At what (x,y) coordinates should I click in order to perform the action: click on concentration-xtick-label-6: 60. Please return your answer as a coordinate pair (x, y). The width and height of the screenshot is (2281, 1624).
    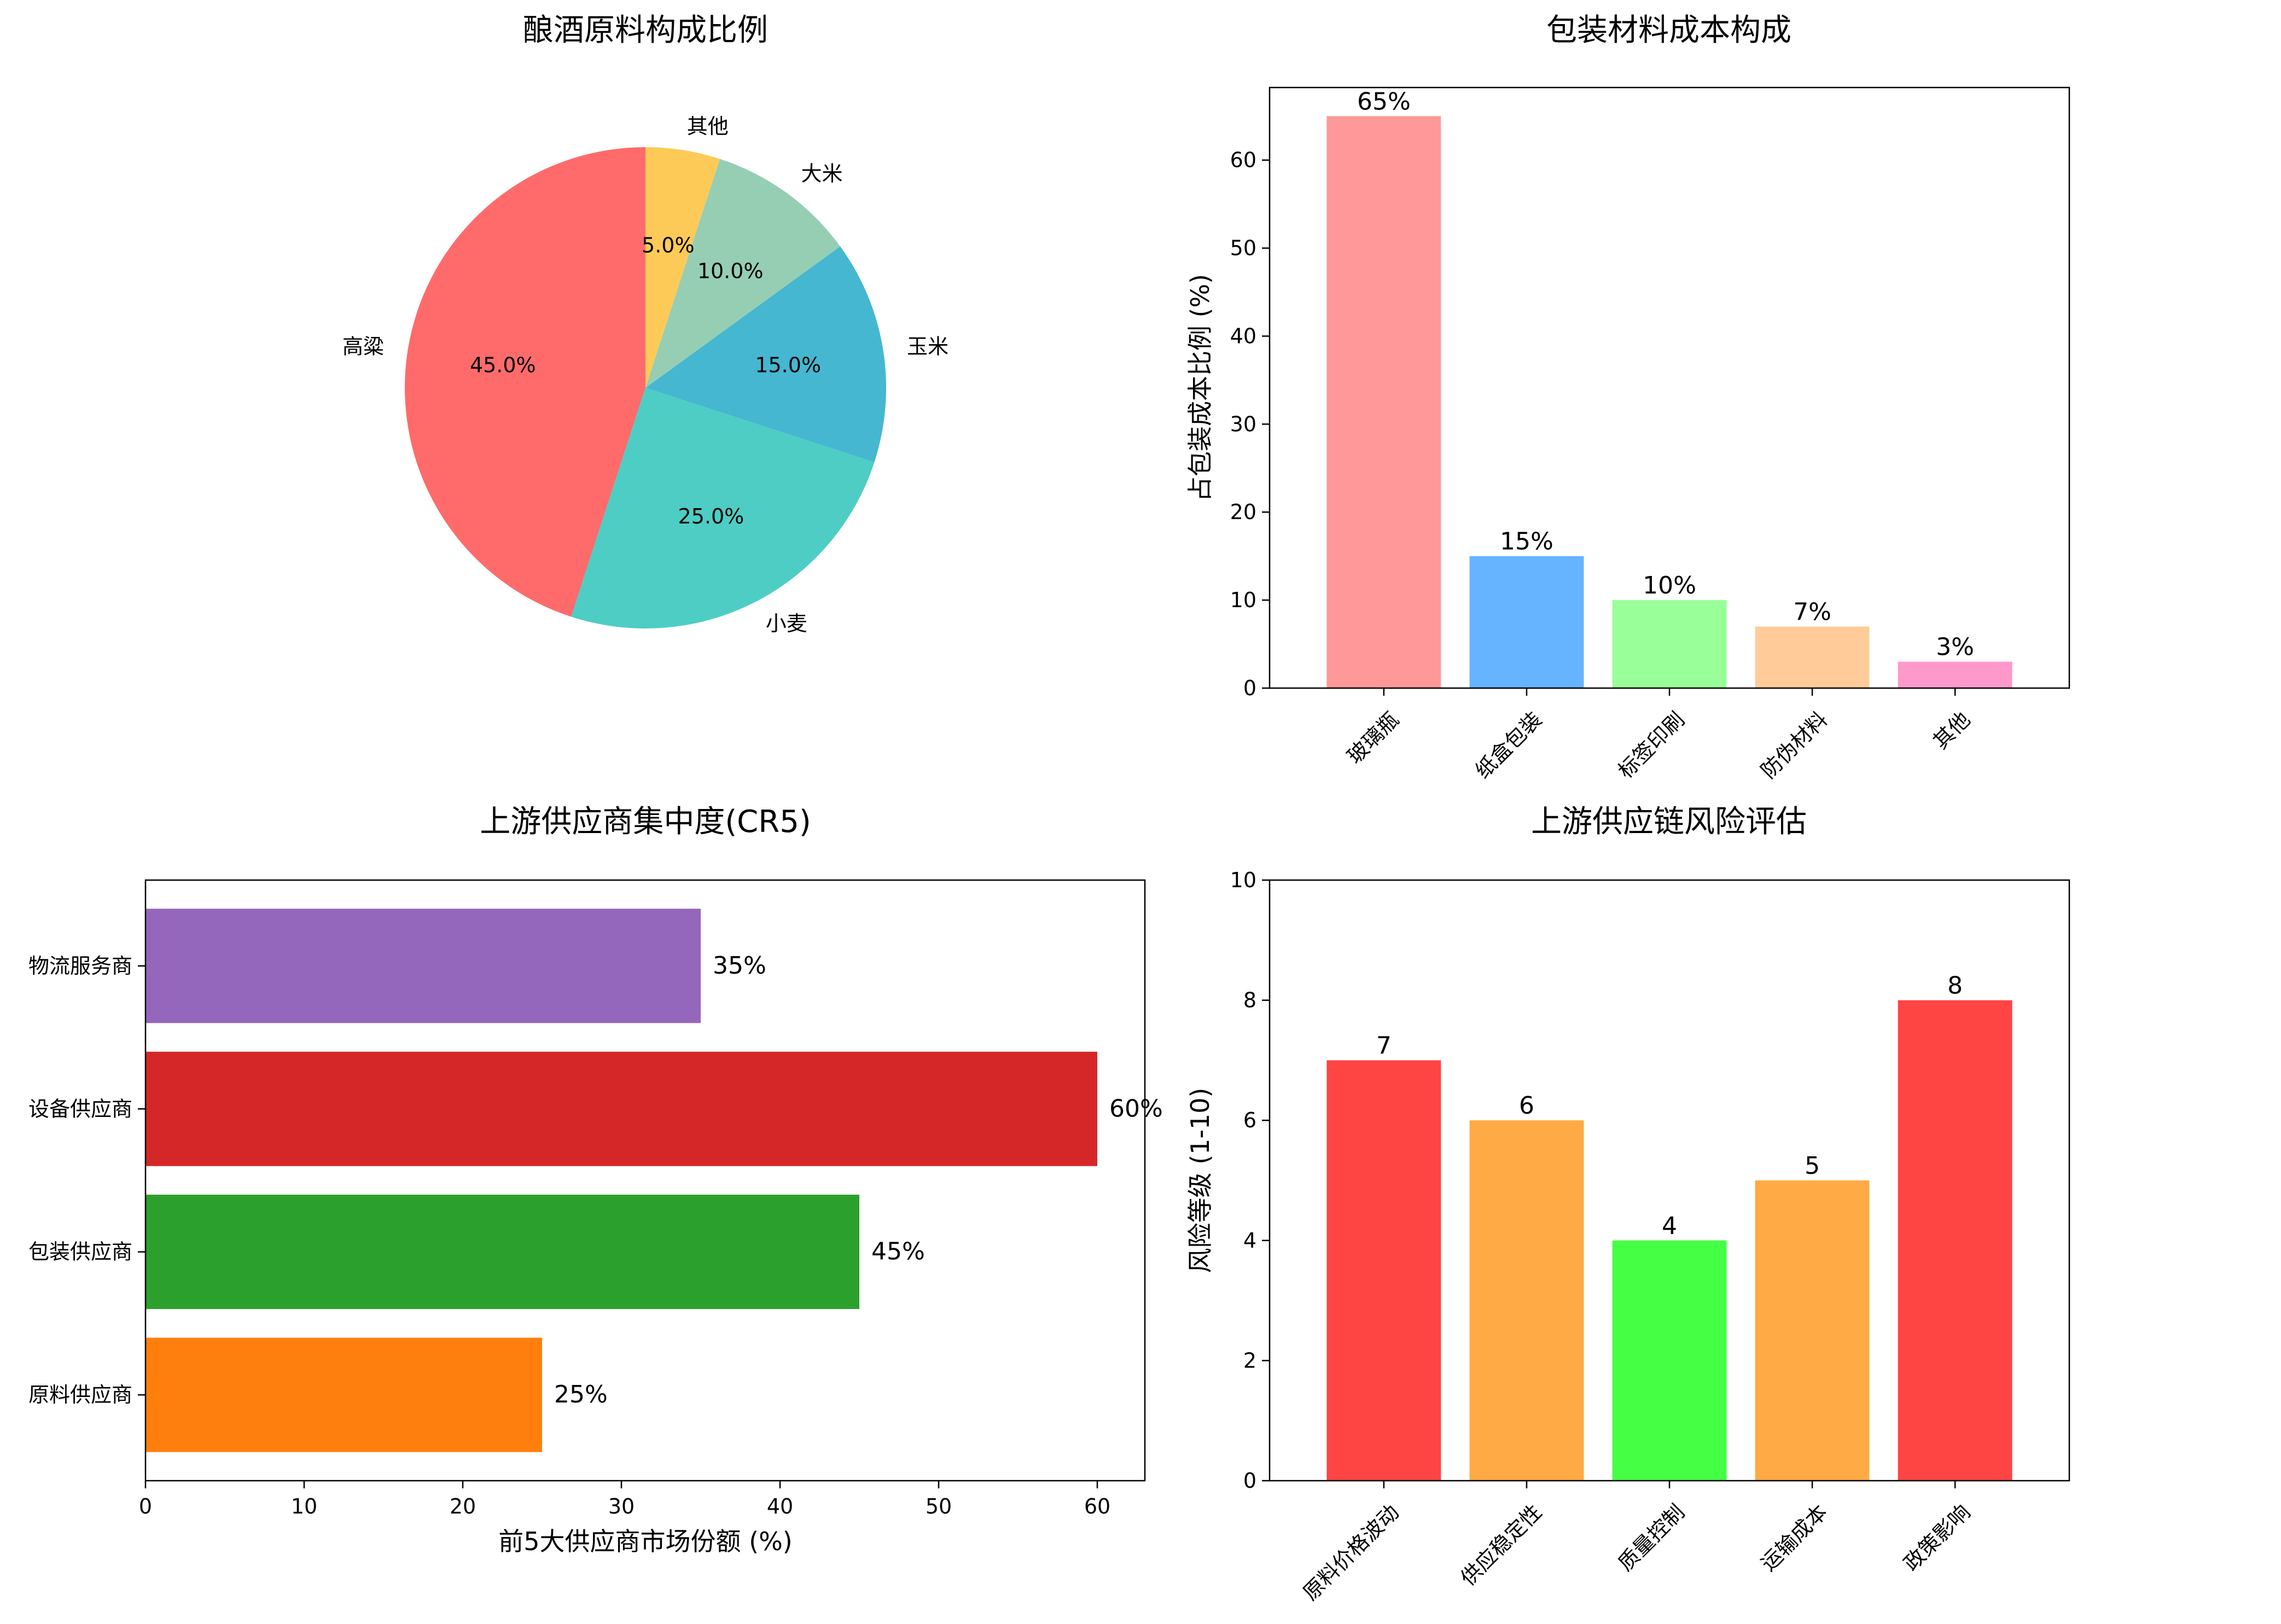
    Looking at the image, I should click on (1097, 1506).